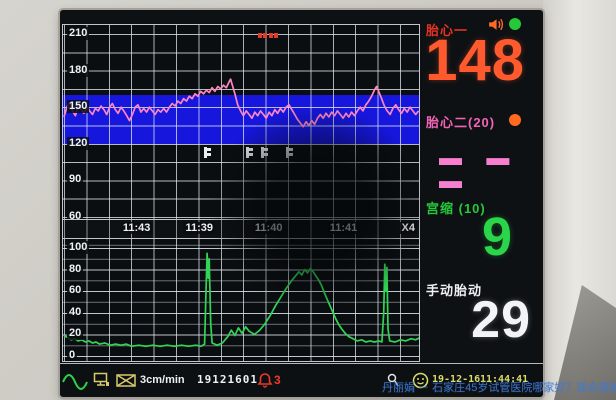 The width and height of the screenshot is (616, 400). What do you see at coordinates (504, 379) in the screenshot?
I see `time-display: 11:44:41` at bounding box center [504, 379].